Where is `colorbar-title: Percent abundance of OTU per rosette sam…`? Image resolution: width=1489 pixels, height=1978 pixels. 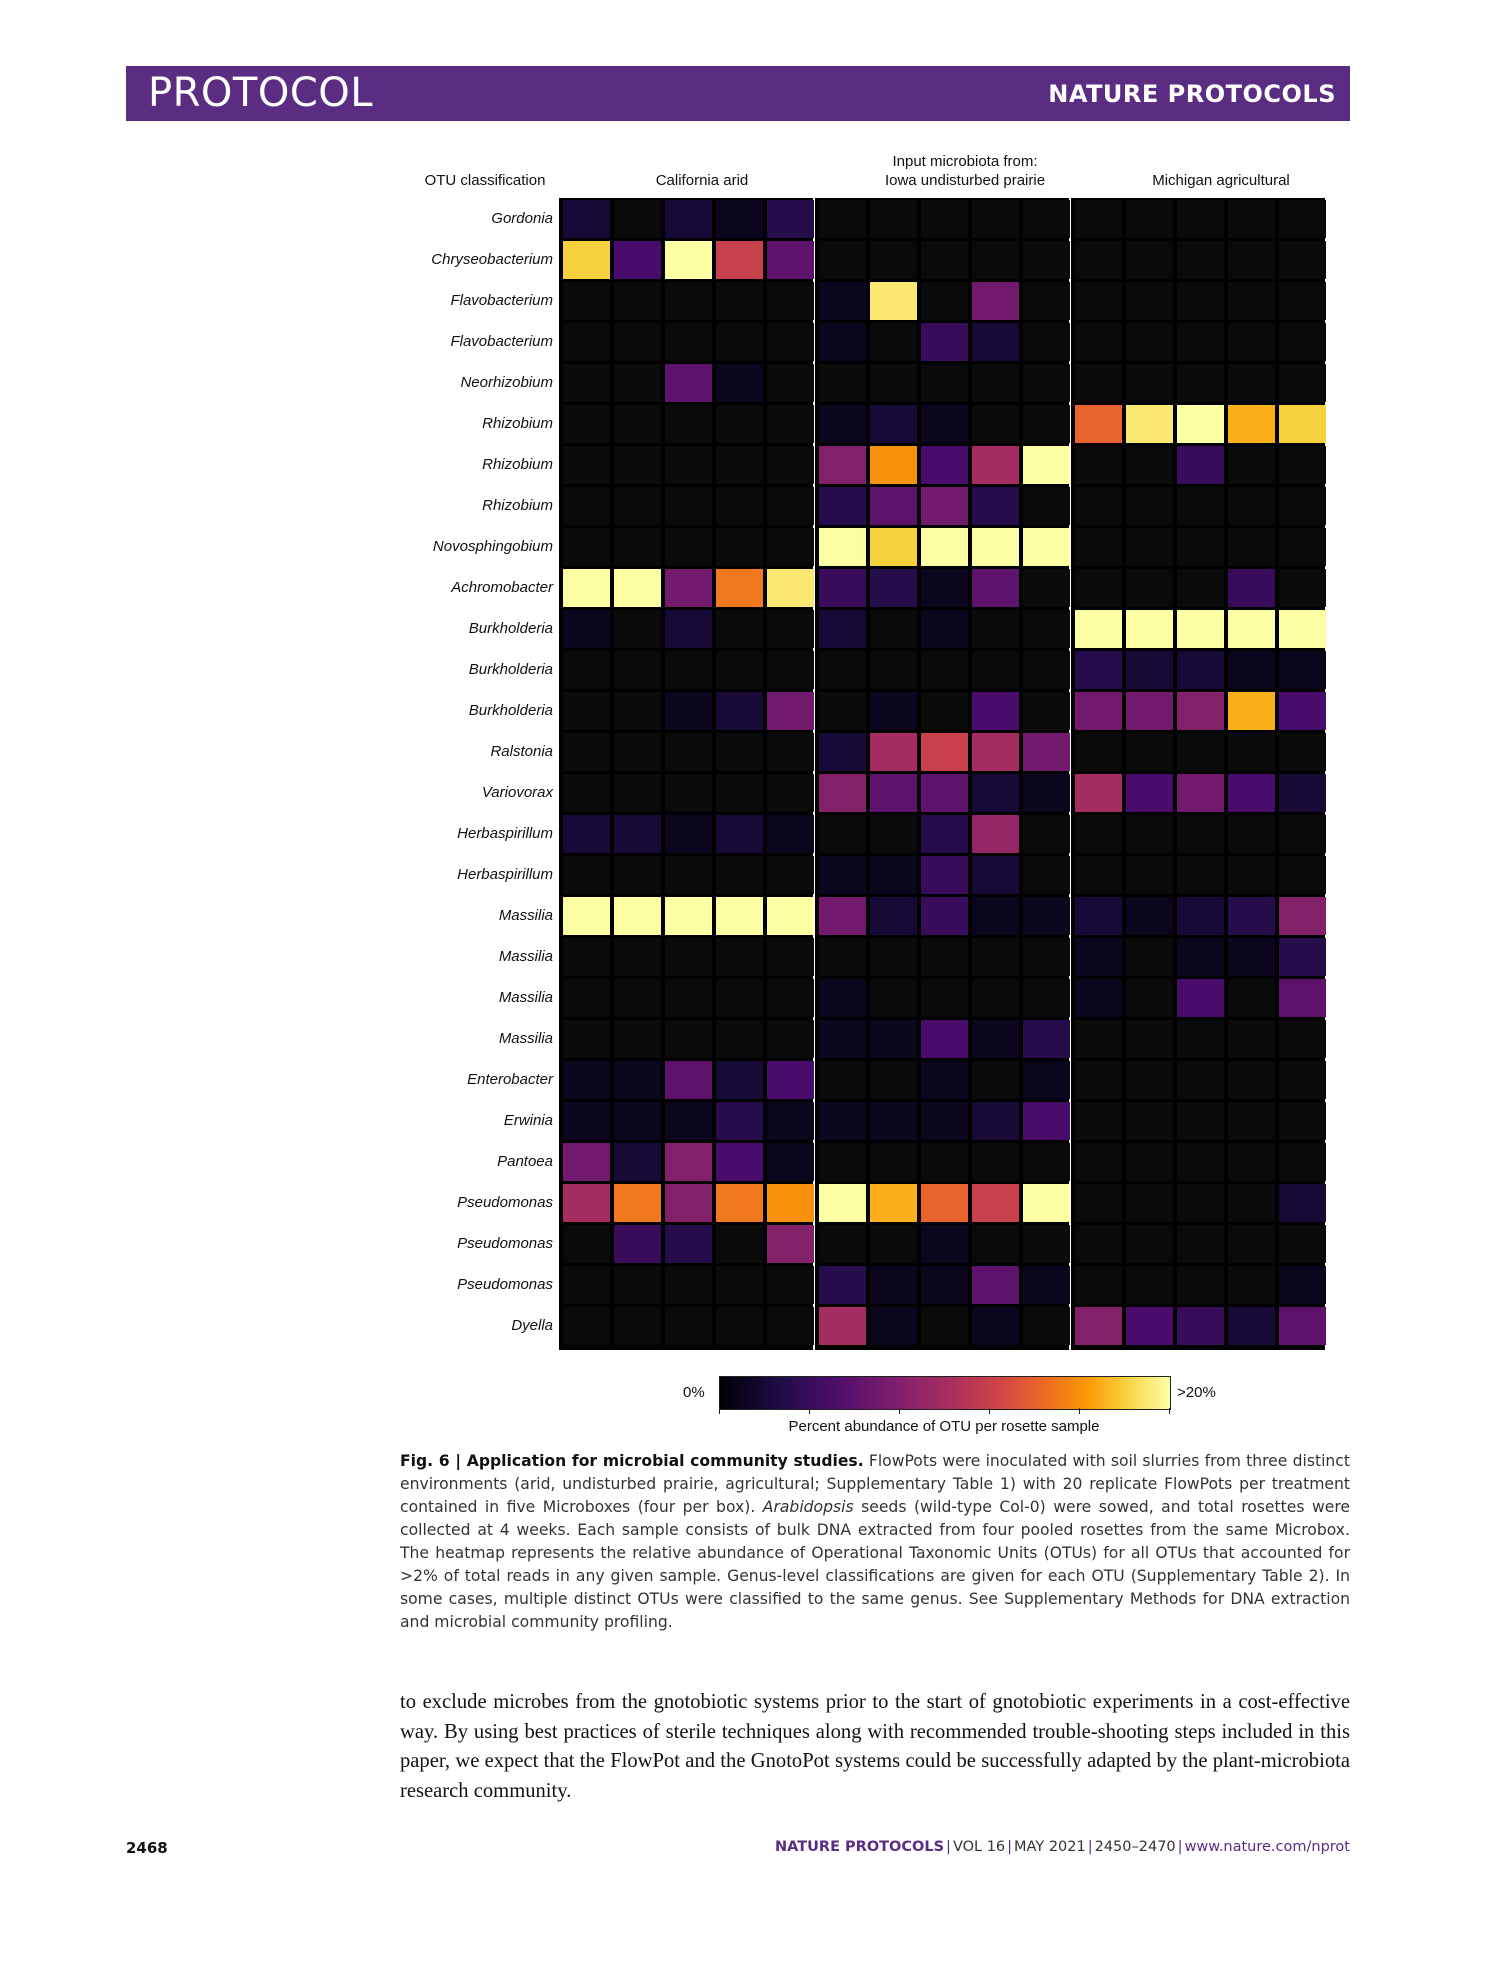 colorbar-title: Percent abundance of OTU per rosette sam… is located at coordinates (944, 1426).